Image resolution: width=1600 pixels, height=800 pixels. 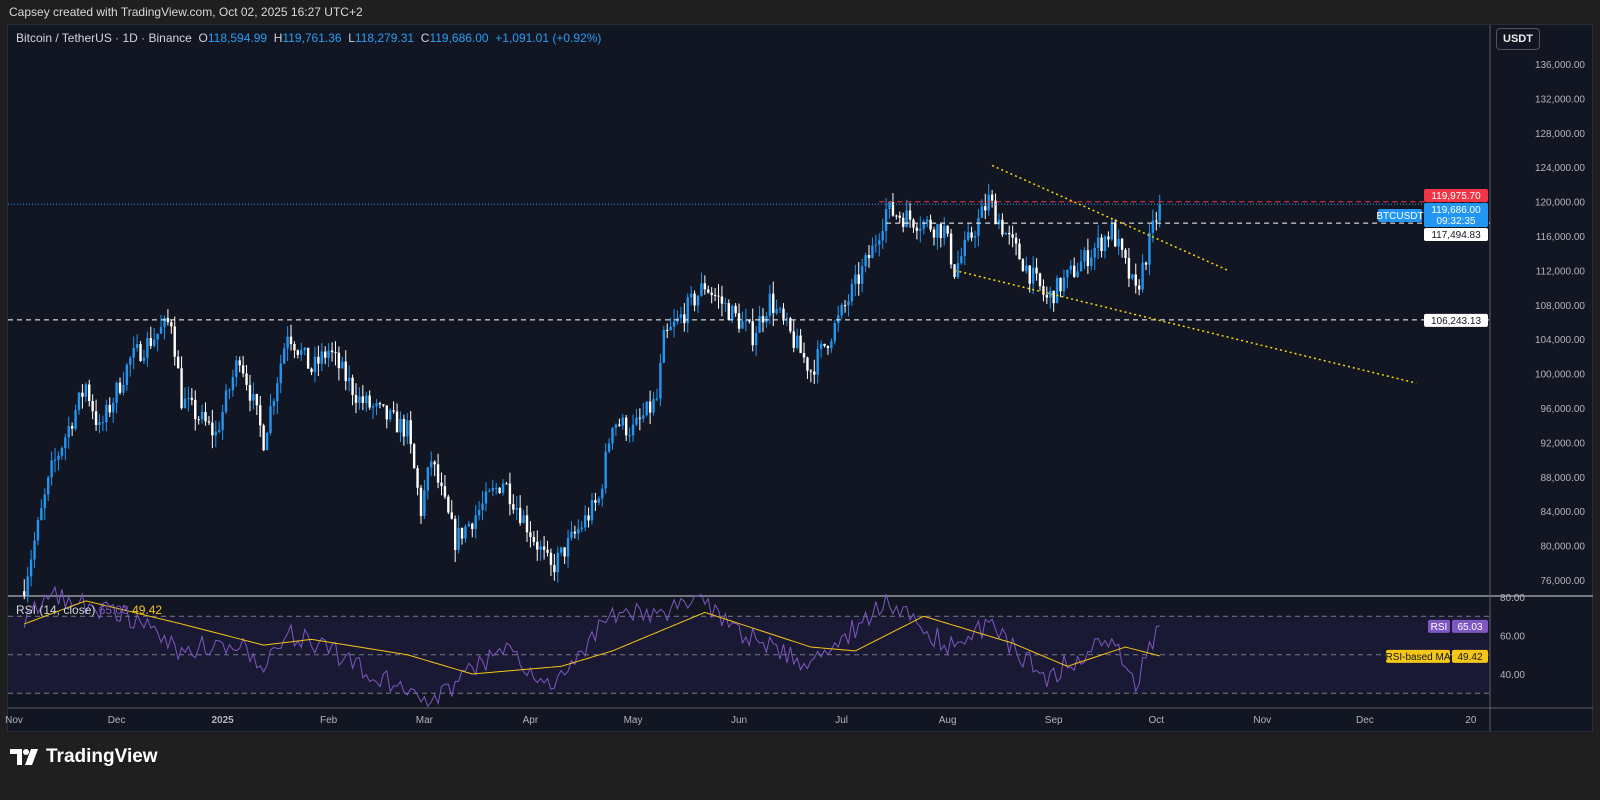 I want to click on rsi-title: RSI (14, close), so click(x=56, y=610).